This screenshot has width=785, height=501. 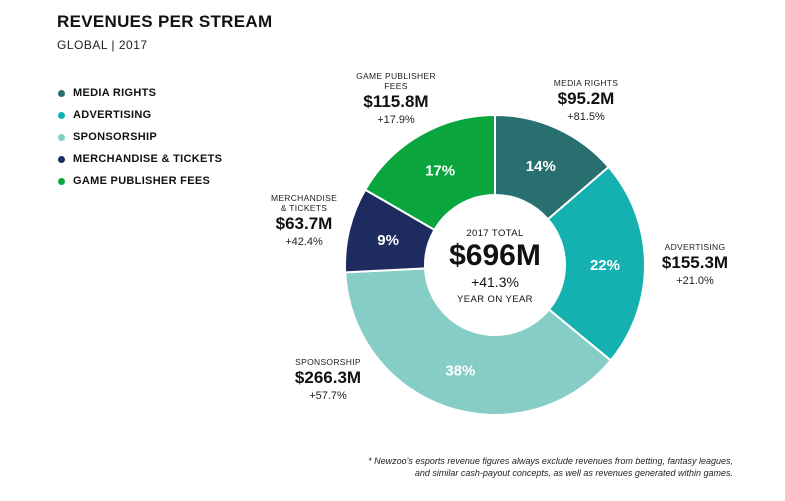 What do you see at coordinates (328, 396) in the screenshot?
I see `callout-change-sponsorship: +57.7%` at bounding box center [328, 396].